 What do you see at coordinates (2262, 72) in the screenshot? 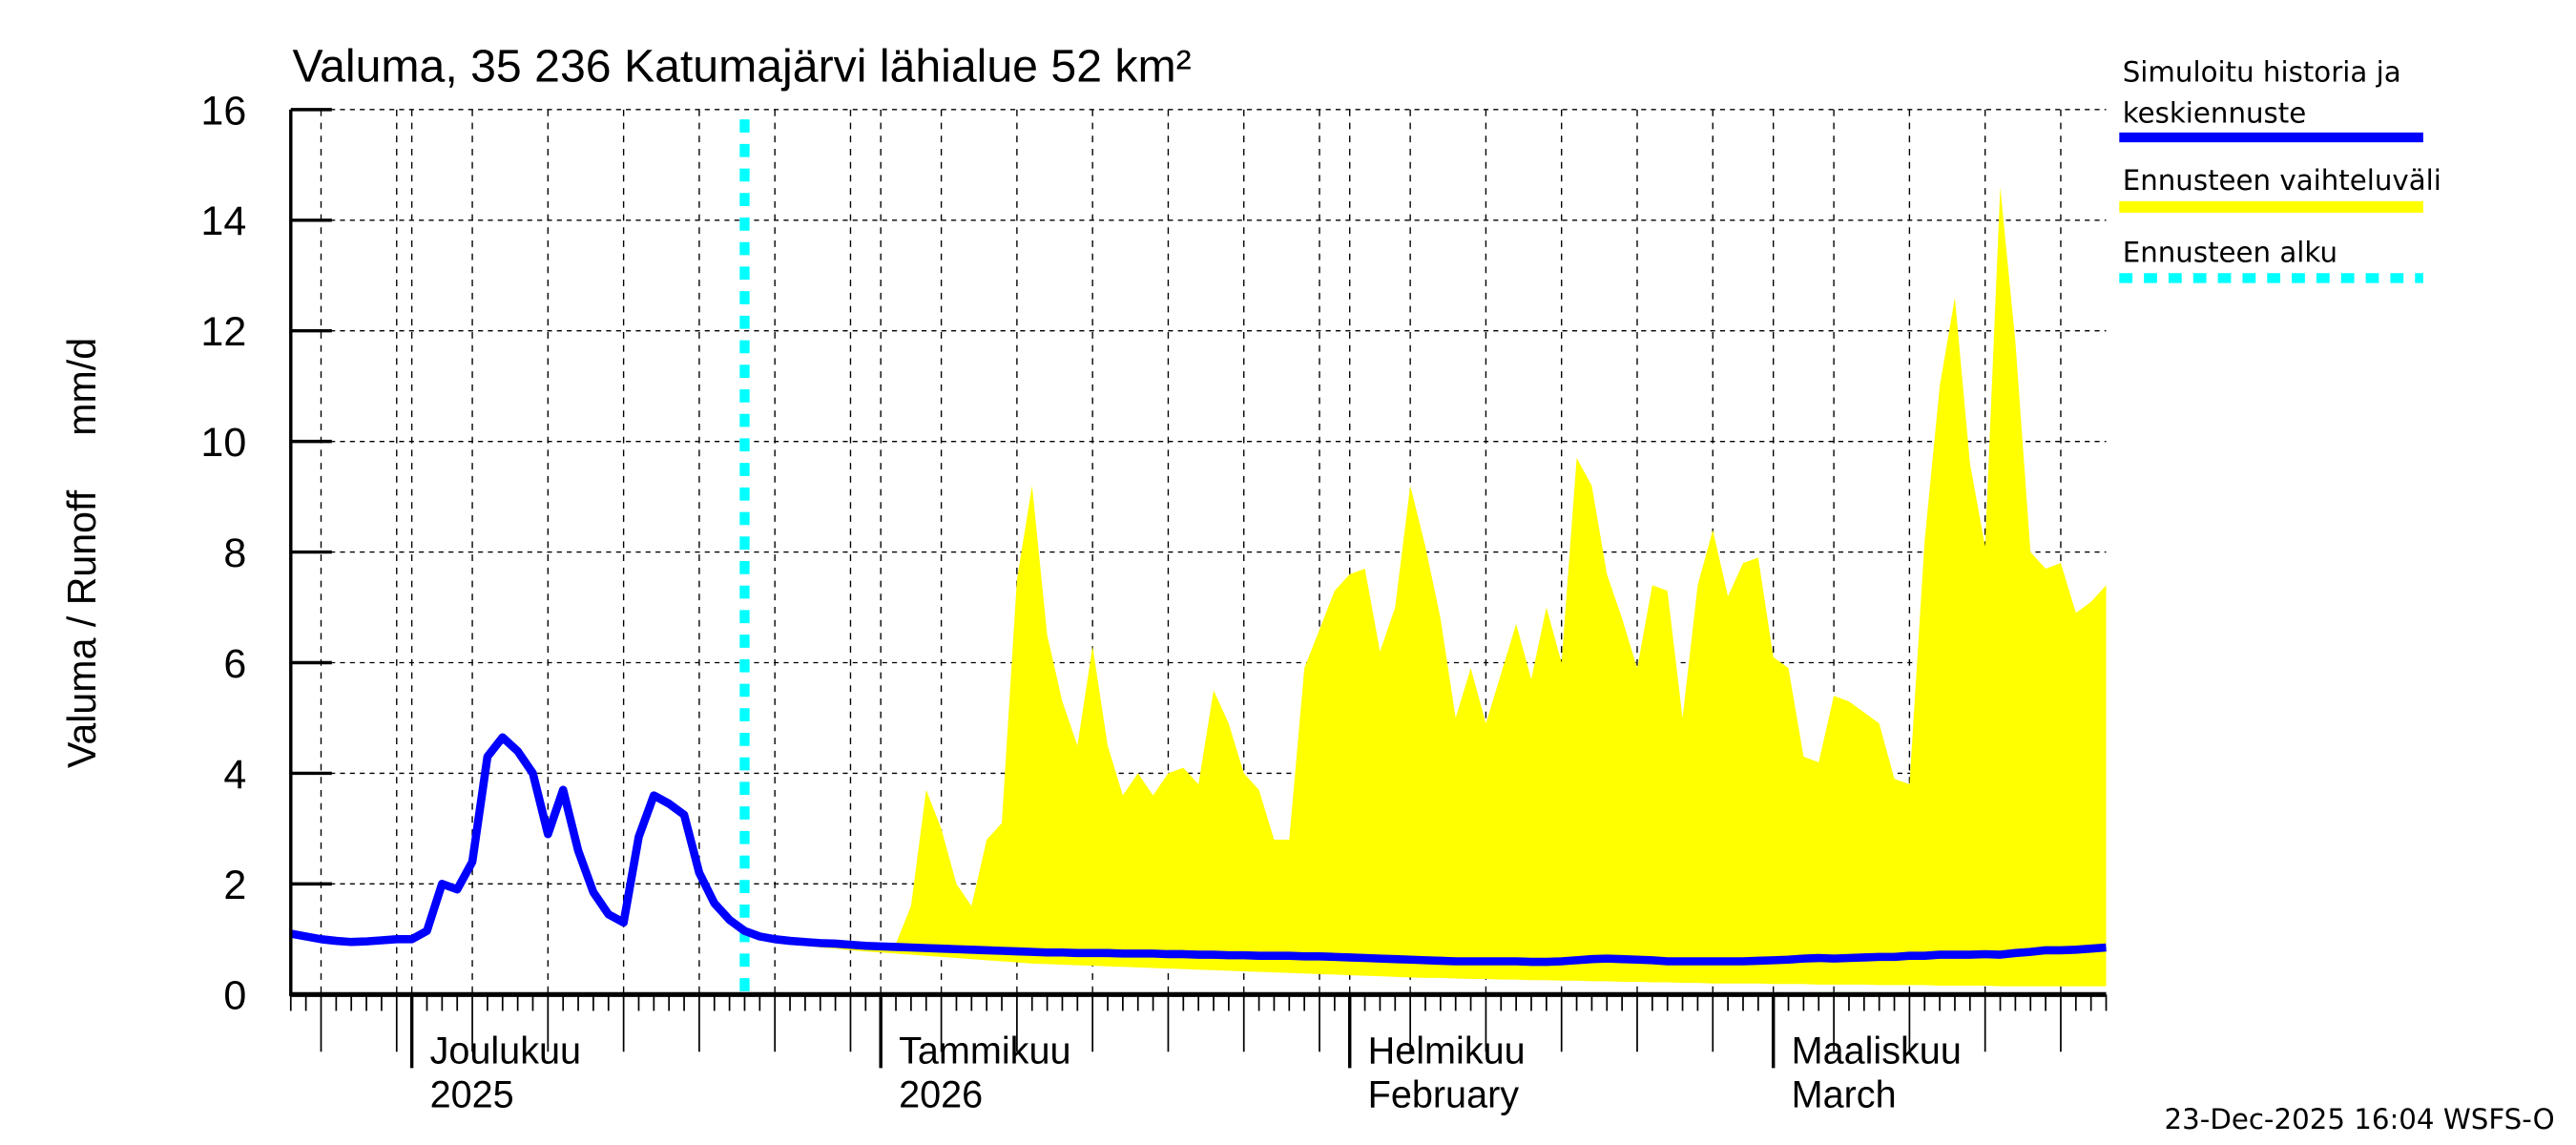
I see `legend-label-mean-1: Simuloitu historia ja` at bounding box center [2262, 72].